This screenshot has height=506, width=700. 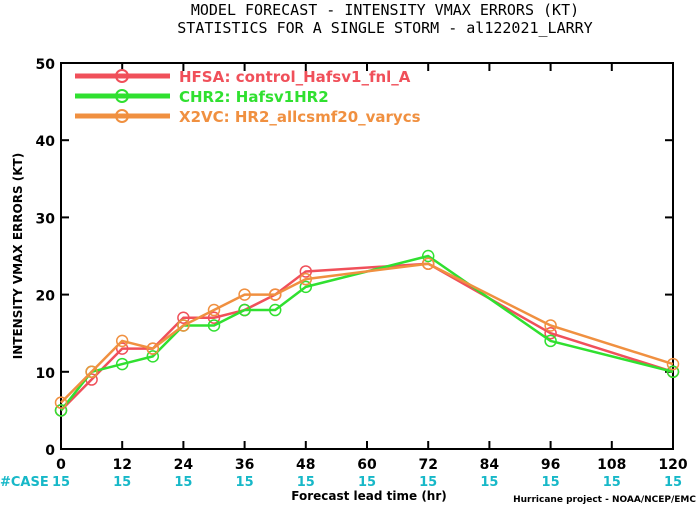 What do you see at coordinates (46, 374) in the screenshot?
I see `y-tick-label: 10` at bounding box center [46, 374].